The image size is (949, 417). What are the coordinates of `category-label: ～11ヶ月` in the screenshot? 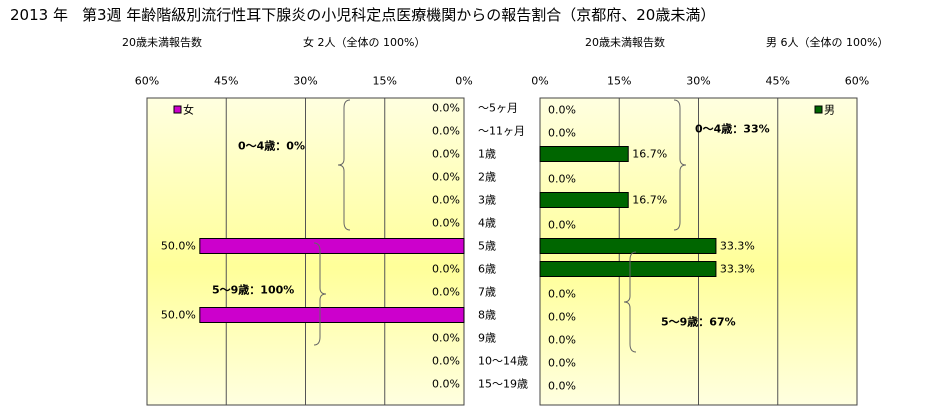 It's located at (501, 131).